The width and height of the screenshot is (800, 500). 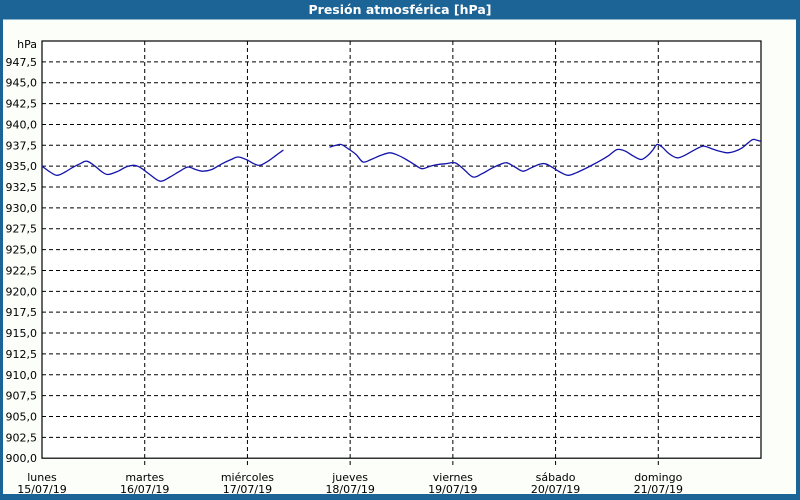 I want to click on y-tick-label: 930,0, so click(x=22, y=208).